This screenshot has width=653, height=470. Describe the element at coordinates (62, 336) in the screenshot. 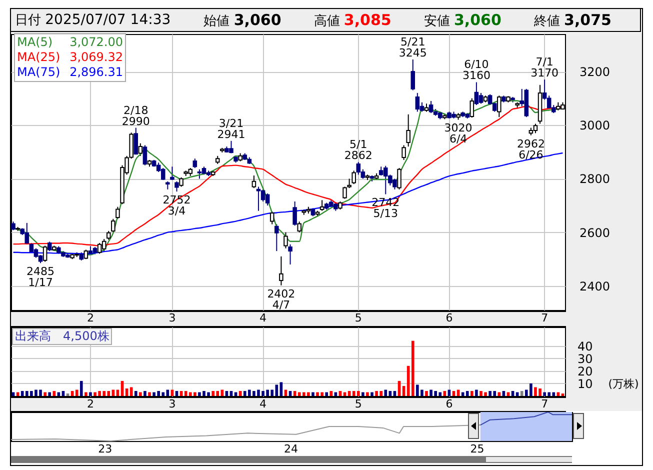

I see `title-box: 出来高 4,500株` at that location.